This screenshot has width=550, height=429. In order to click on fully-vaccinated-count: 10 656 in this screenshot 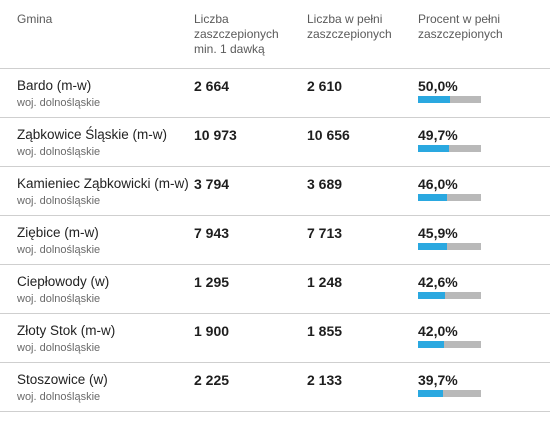, I will do `click(328, 135)`.